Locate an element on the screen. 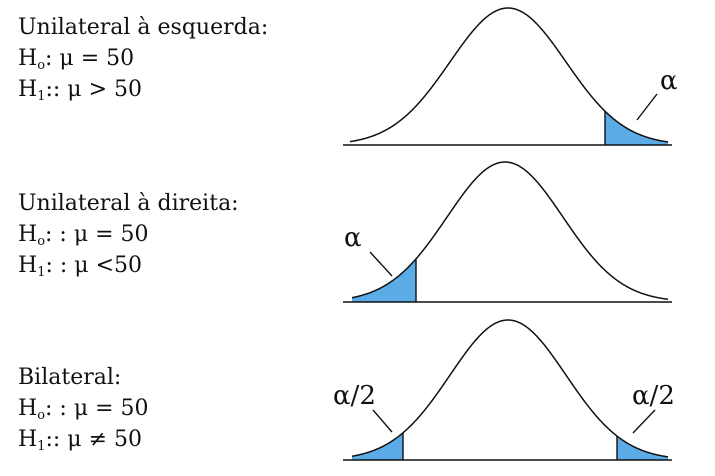 This screenshot has height=476, width=715. null-hypothesis: Ho: μ = 50 is located at coordinates (143, 58).